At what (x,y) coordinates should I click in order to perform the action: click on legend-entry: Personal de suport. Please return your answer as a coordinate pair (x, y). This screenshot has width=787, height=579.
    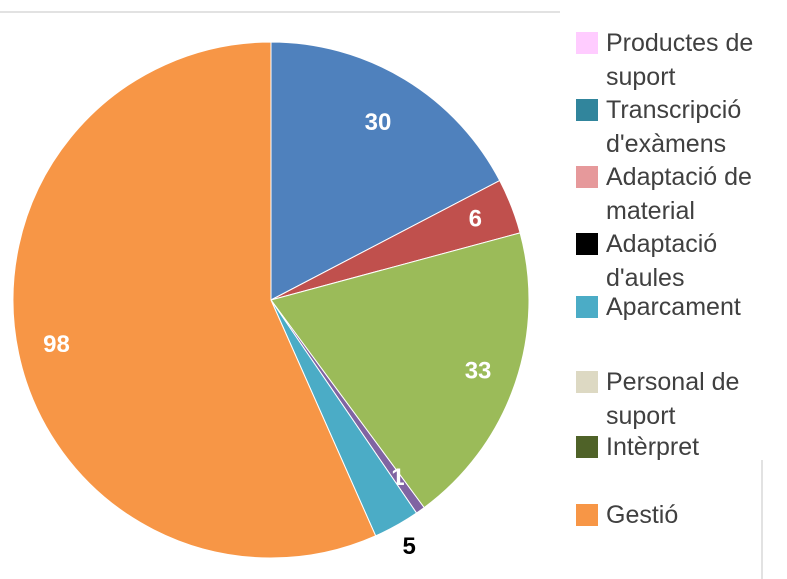
    Looking at the image, I should click on (681, 399).